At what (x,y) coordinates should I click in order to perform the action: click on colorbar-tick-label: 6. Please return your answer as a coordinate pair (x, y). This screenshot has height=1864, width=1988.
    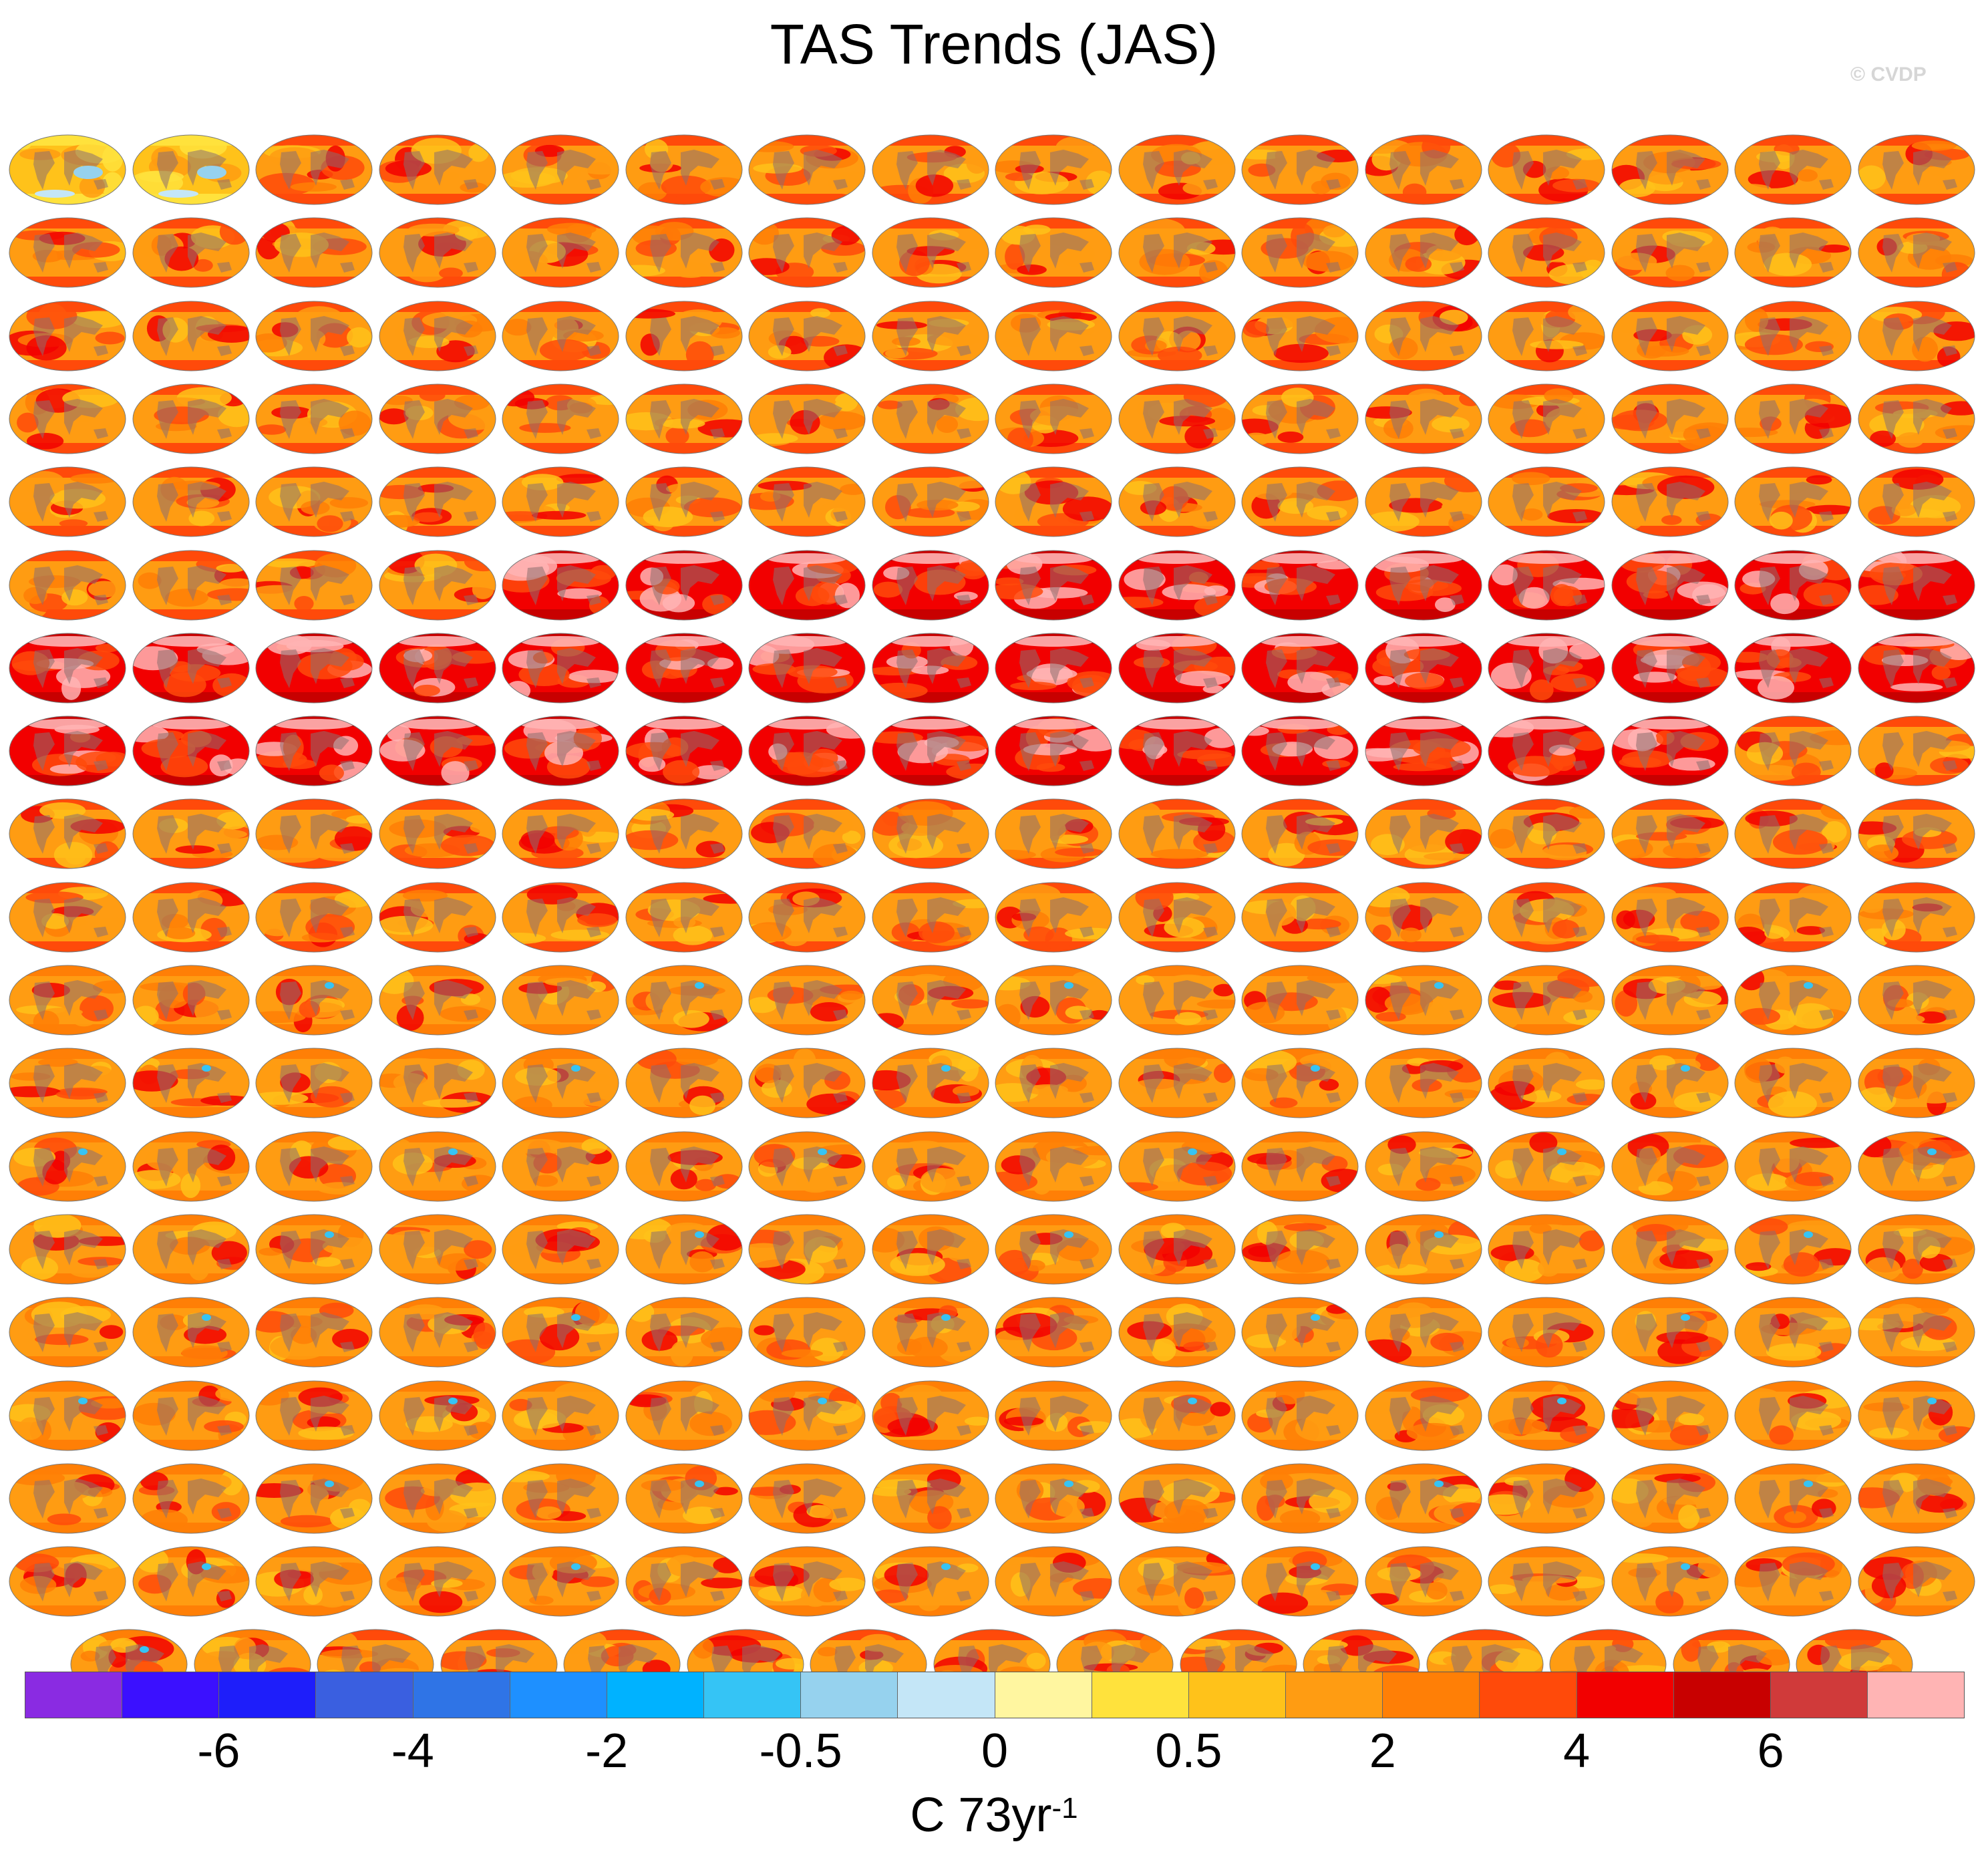
    Looking at the image, I should click on (1770, 1751).